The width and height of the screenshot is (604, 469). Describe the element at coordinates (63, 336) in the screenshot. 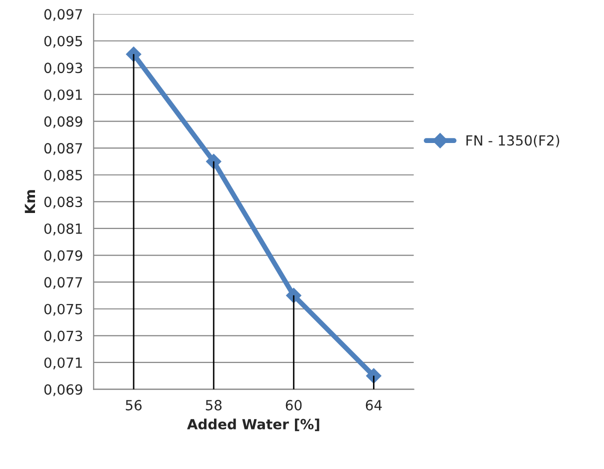

I see `y-tick-label: 0,073` at that location.